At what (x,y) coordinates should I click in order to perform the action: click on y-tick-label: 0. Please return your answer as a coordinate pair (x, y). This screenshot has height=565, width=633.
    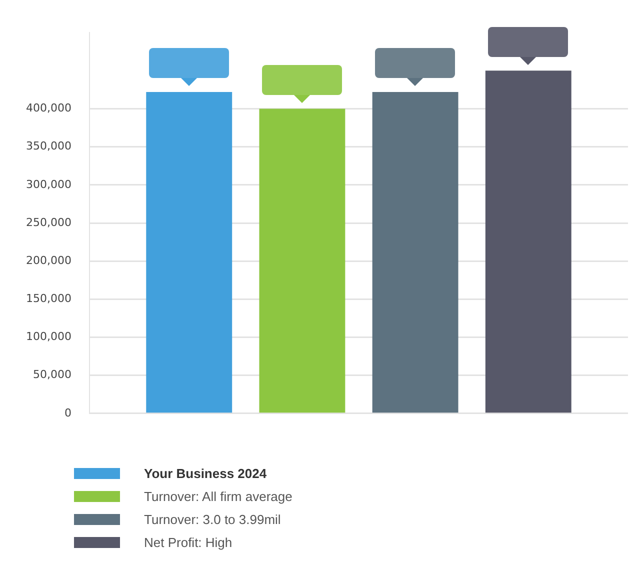
    Looking at the image, I should click on (68, 413).